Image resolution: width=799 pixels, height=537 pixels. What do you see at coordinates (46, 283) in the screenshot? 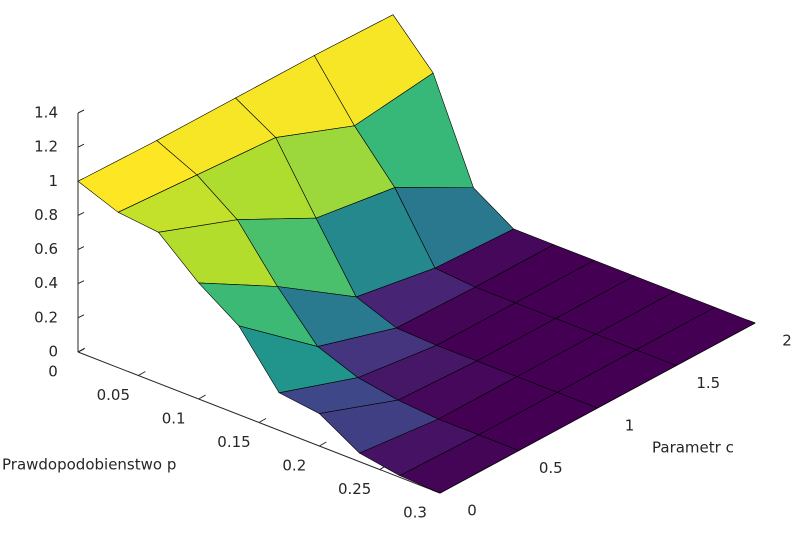
I see `z-tick-label: 0.4` at bounding box center [46, 283].